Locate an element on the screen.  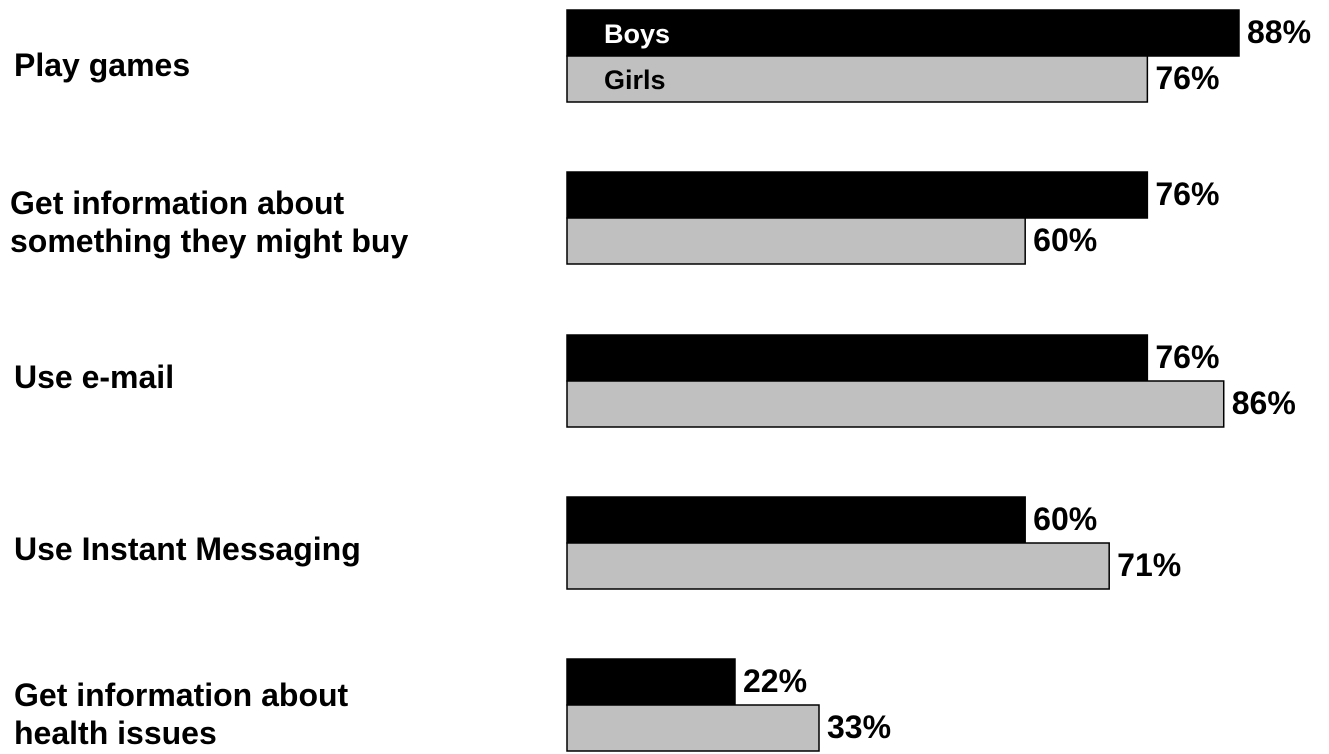
boys-value-label: 88% is located at coordinates (1279, 32).